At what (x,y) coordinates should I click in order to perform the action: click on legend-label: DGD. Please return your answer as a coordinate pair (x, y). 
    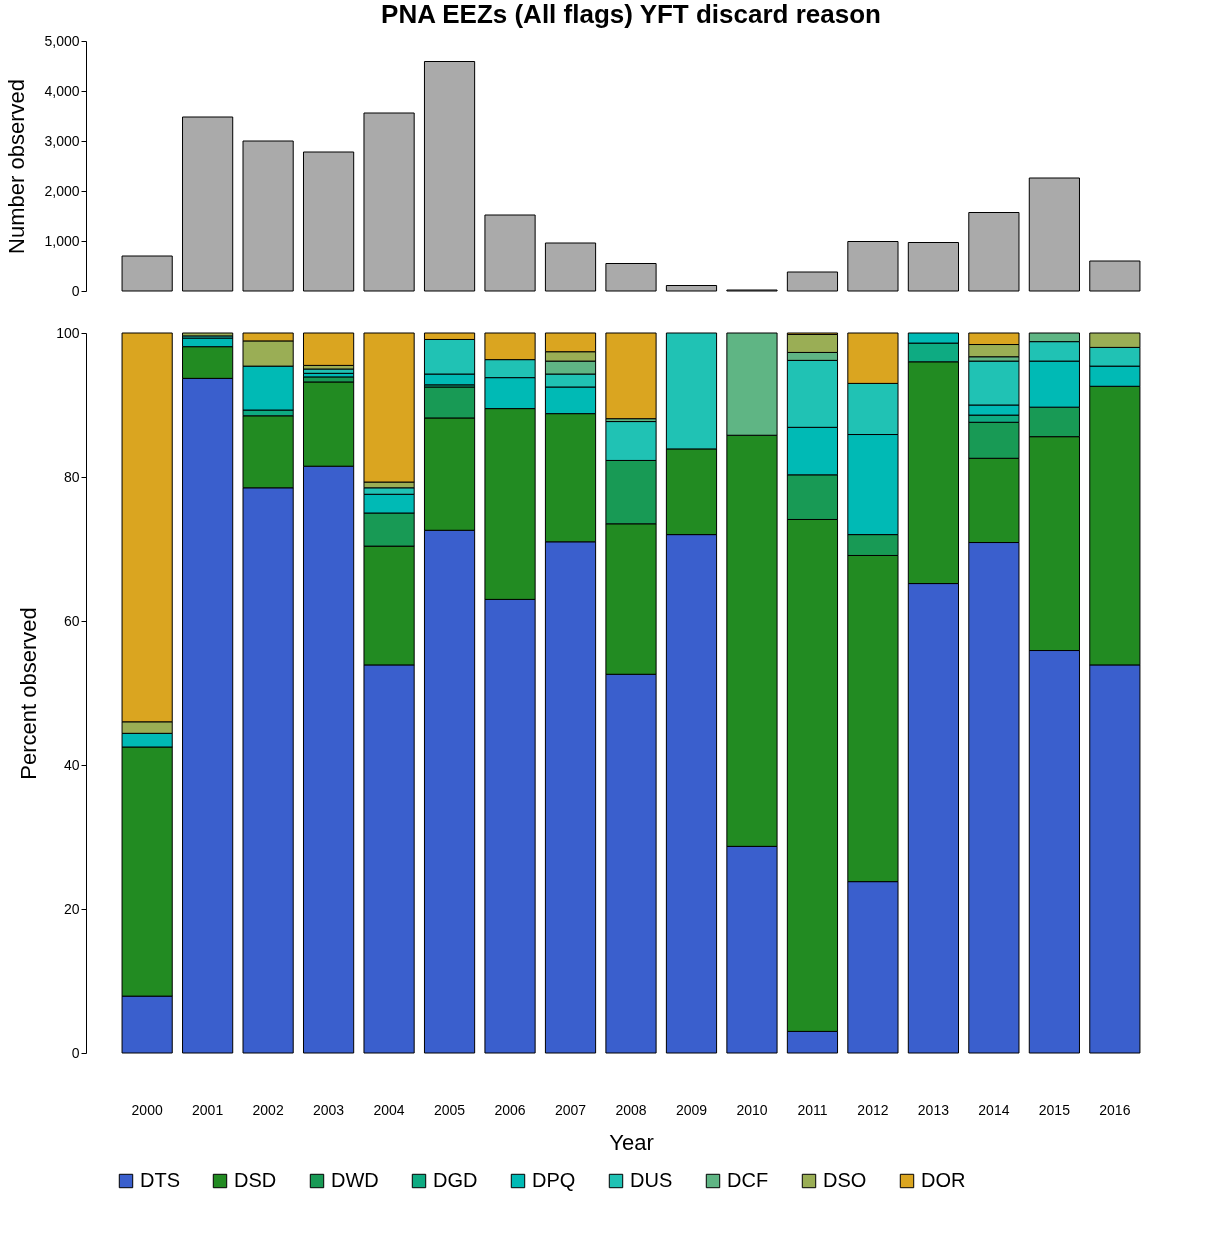
    Looking at the image, I should click on (455, 1180).